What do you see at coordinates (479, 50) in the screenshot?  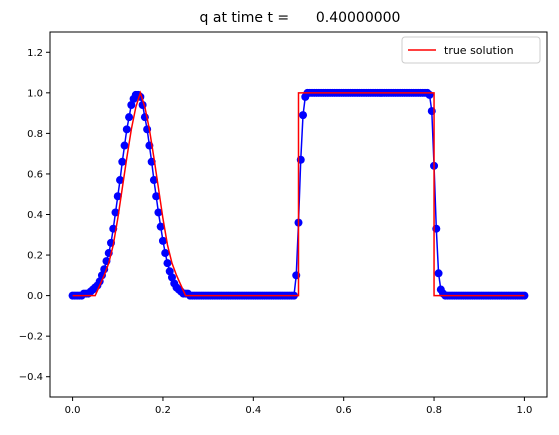 I see `legend-label-true-solution: true solution` at bounding box center [479, 50].